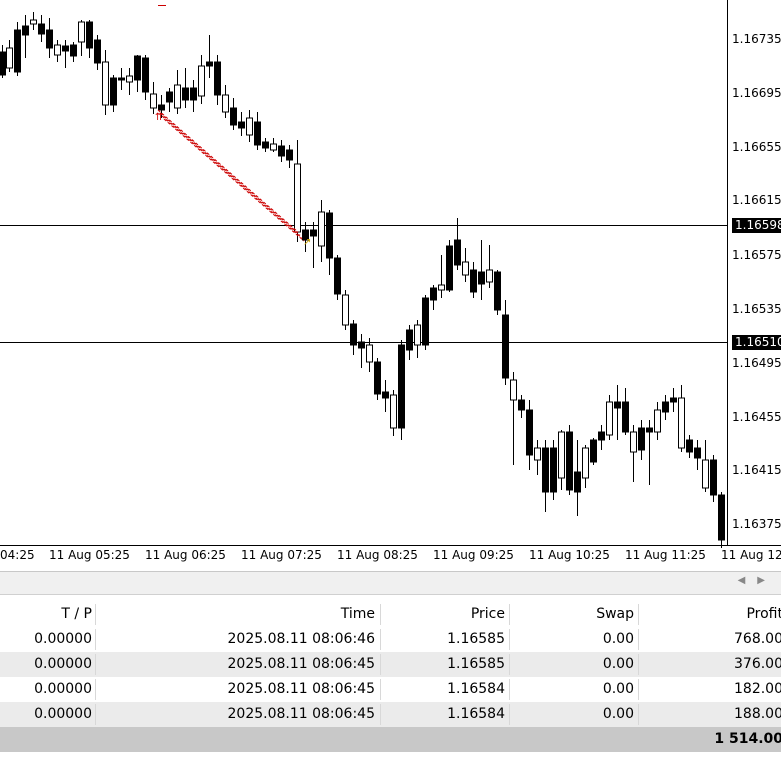 This screenshot has height=758, width=781. Describe the element at coordinates (476, 664) in the screenshot. I see `cell-price: 1.16585` at that location.